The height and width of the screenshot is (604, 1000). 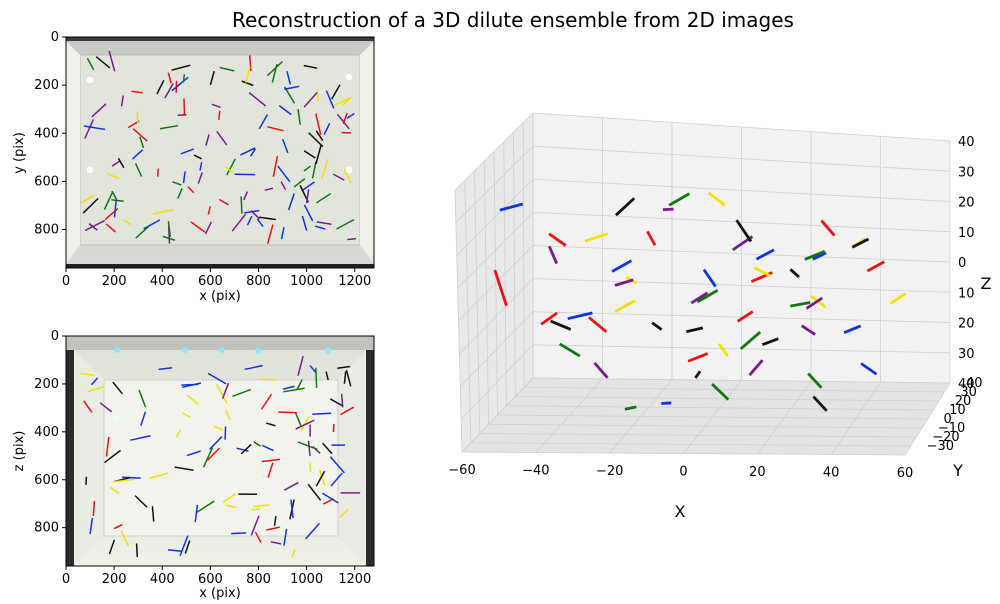 What do you see at coordinates (306, 281) in the screenshot?
I see `x-tick-label: 1000` at bounding box center [306, 281].